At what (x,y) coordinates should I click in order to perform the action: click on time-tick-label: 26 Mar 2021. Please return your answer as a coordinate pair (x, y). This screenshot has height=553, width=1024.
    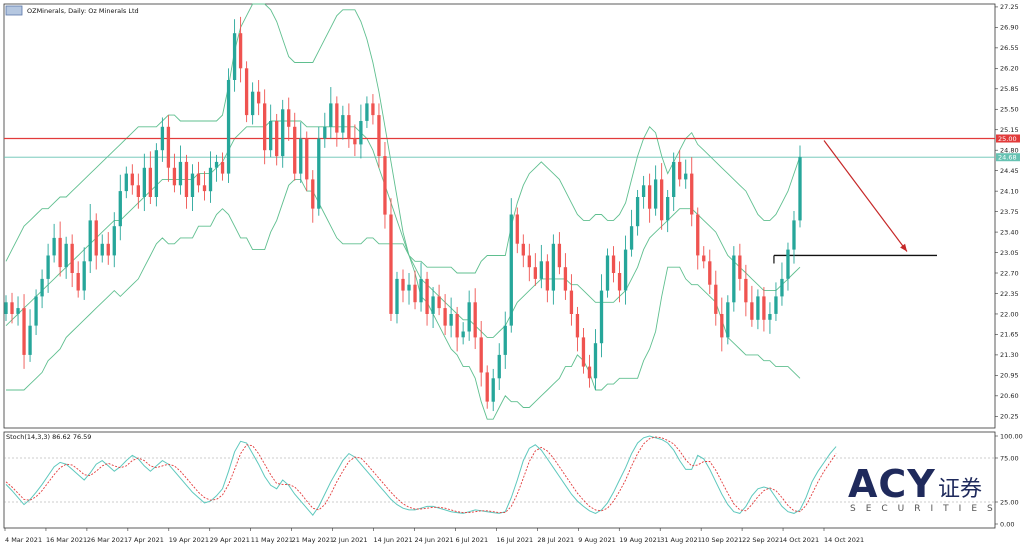
    Looking at the image, I should click on (107, 540).